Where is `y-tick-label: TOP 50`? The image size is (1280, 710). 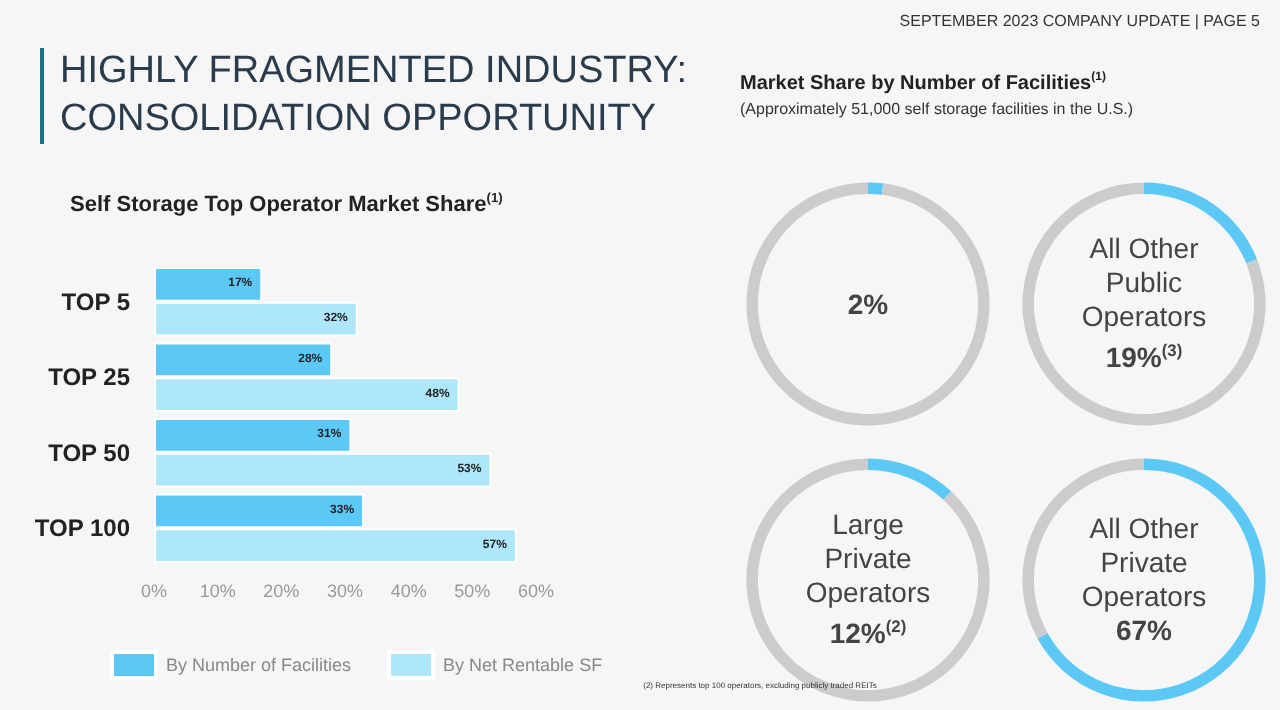
y-tick-label: TOP 50 is located at coordinates (89, 452).